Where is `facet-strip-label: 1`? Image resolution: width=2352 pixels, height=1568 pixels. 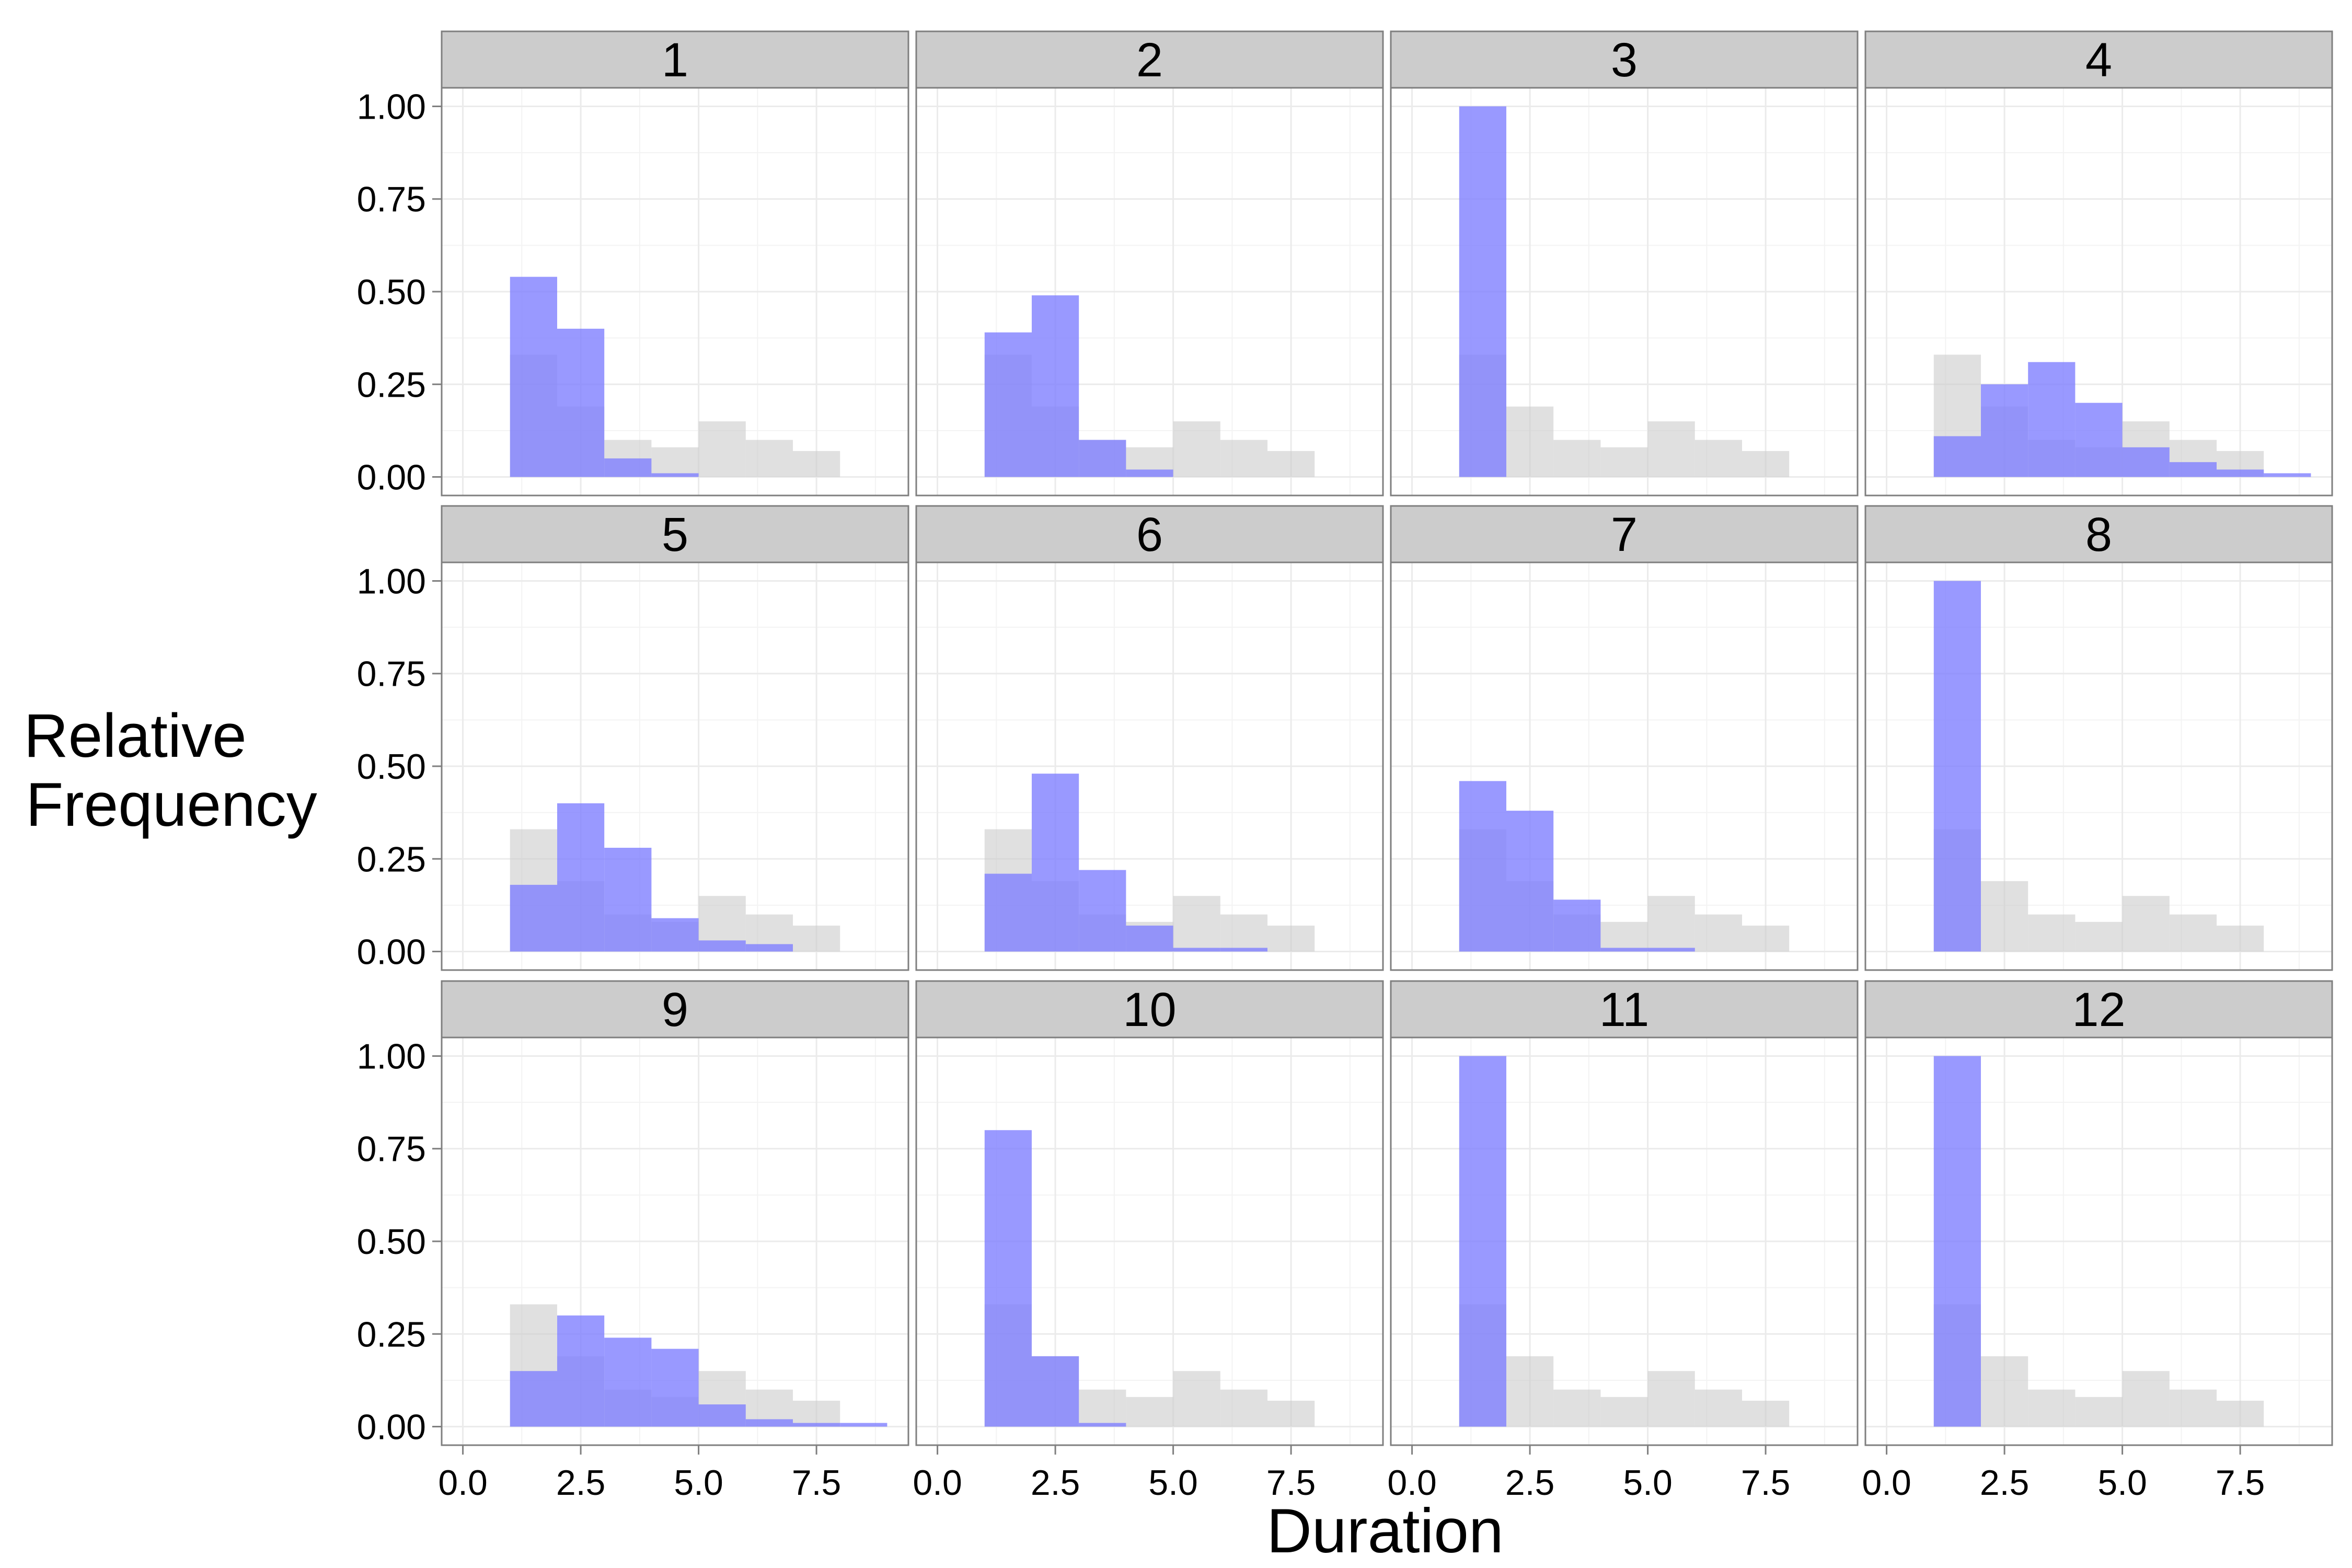
facet-strip-label: 1 is located at coordinates (675, 60).